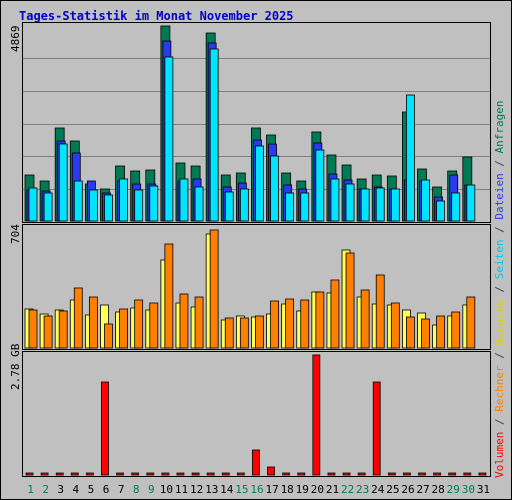 The width and height of the screenshot is (512, 500). Describe the element at coordinates (468, 489) in the screenshot. I see `x-tick-label-day-30: 30` at that location.